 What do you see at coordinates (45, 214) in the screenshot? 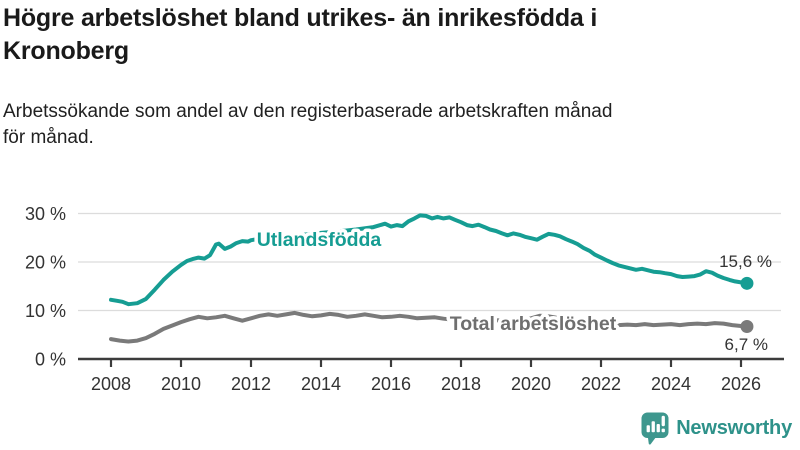
I see `y-axis-tick-label: 30 %` at bounding box center [45, 214].